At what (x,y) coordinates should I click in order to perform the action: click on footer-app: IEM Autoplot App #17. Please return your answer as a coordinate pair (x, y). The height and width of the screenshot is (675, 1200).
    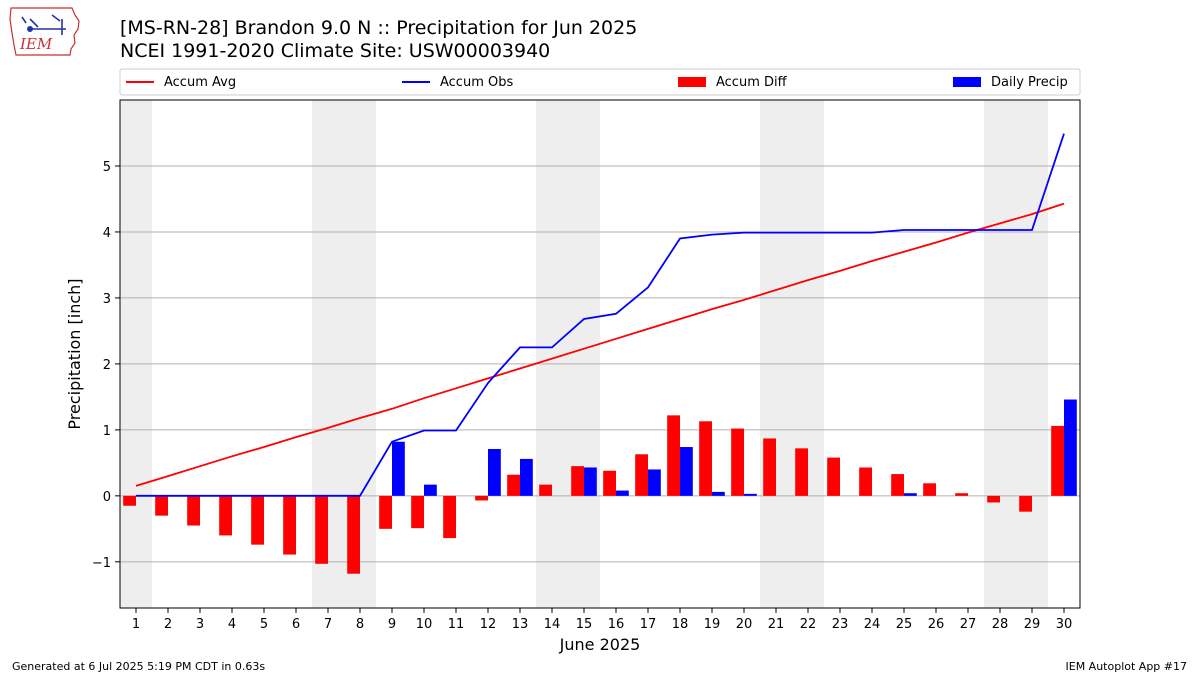
    Looking at the image, I should click on (1126, 666).